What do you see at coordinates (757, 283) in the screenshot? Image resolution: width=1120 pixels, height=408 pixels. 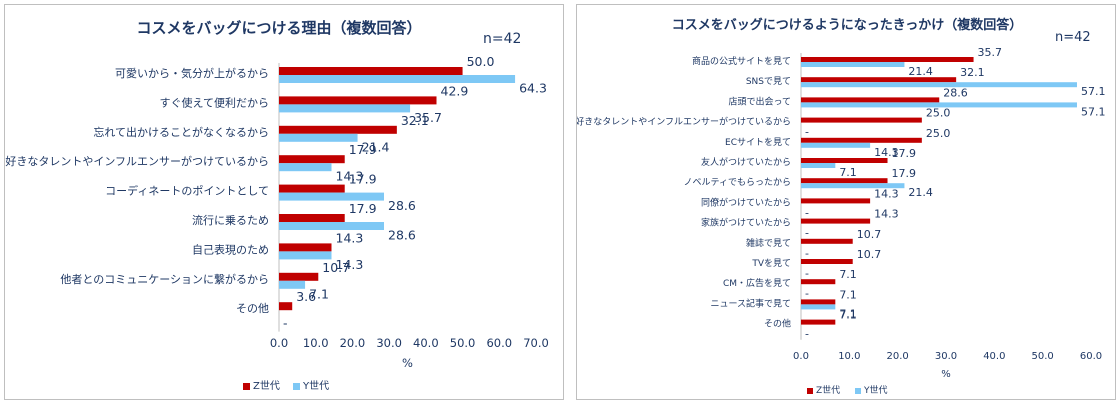 I see `category-label: CM・広告を見て` at bounding box center [757, 283].